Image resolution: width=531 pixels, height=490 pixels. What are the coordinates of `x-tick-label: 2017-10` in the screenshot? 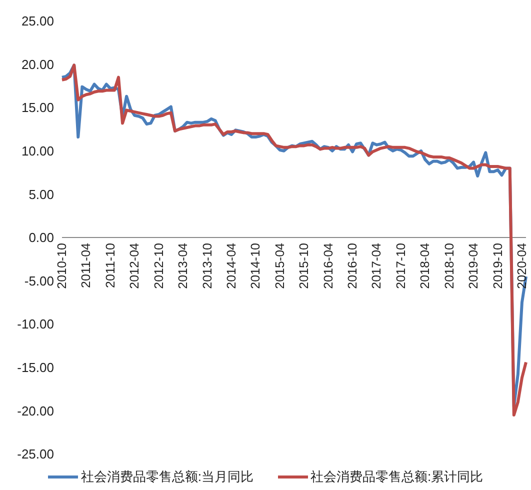 It's located at (401, 265).